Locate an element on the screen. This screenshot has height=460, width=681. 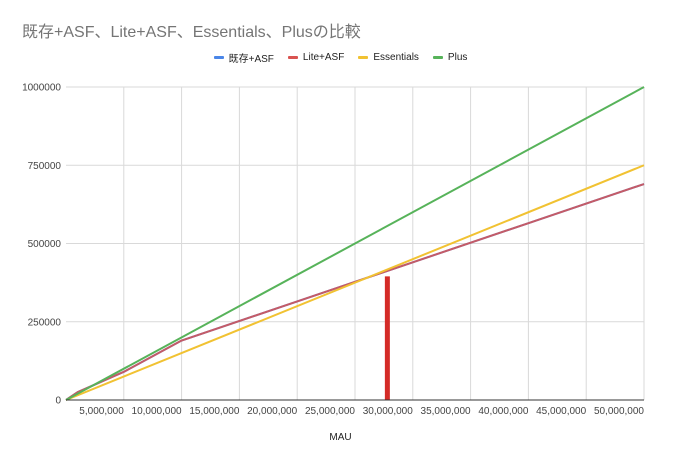
legend-item-lite-asf: Lite+ASF is located at coordinates (316, 57).